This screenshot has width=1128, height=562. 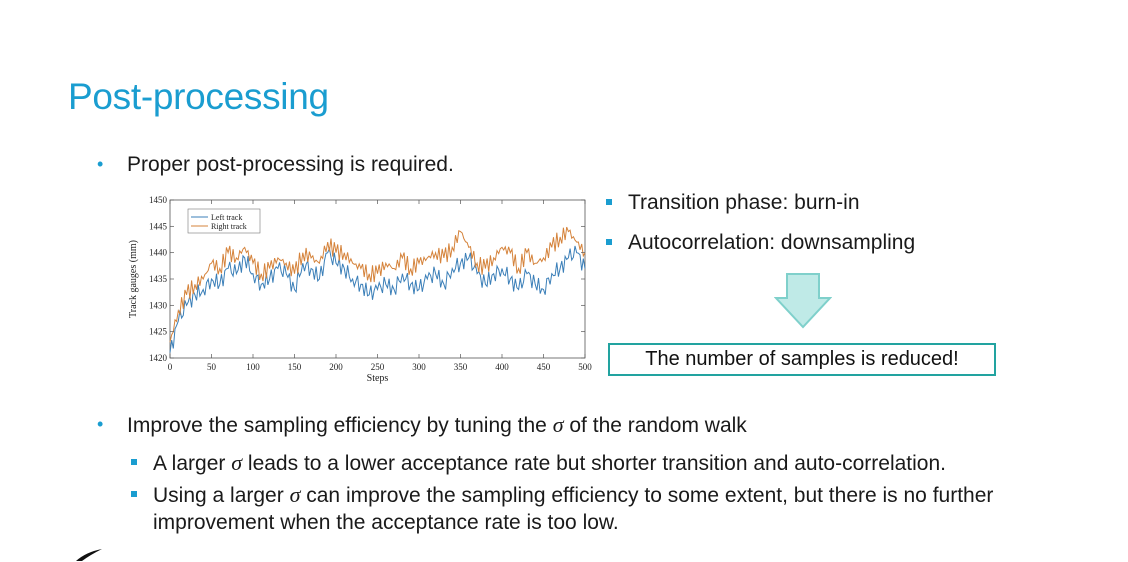 I want to click on y-tick-label: 1420, so click(x=158, y=358).